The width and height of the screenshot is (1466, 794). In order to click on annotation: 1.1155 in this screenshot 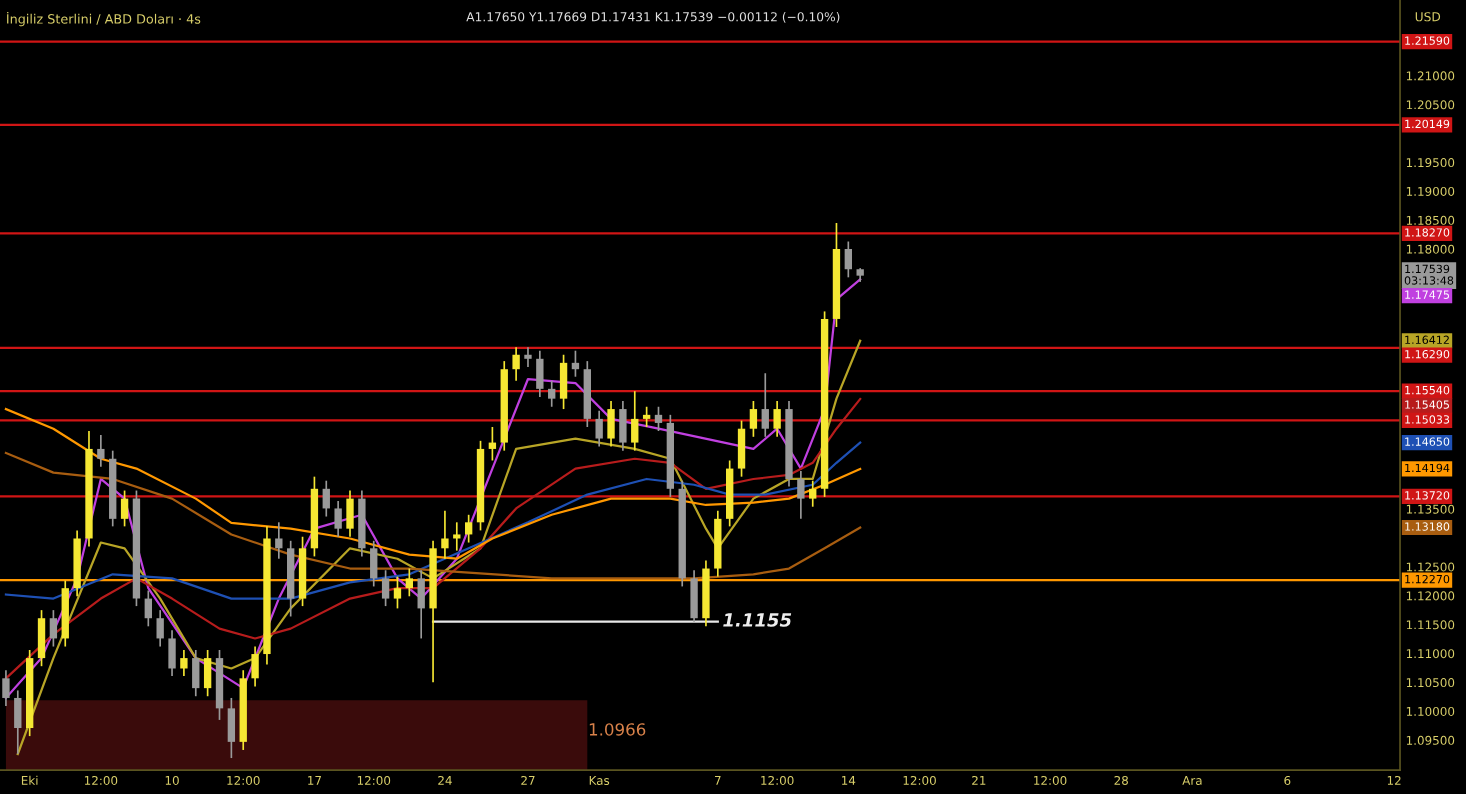, I will do `click(757, 620)`.